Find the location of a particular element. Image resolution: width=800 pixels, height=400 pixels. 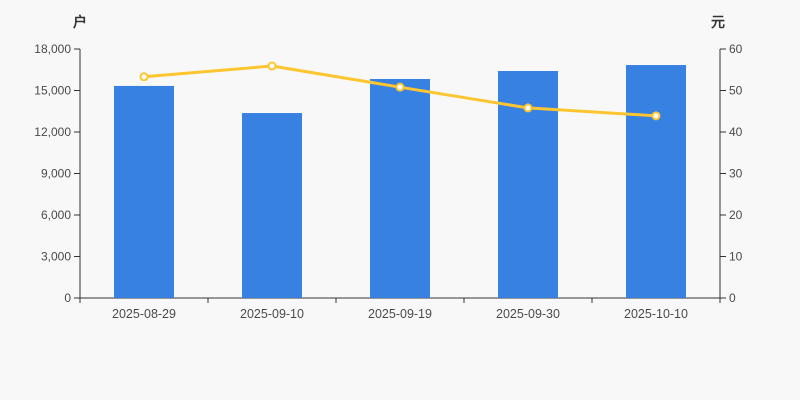

right-axis-tick-label: 50 is located at coordinates (736, 91).